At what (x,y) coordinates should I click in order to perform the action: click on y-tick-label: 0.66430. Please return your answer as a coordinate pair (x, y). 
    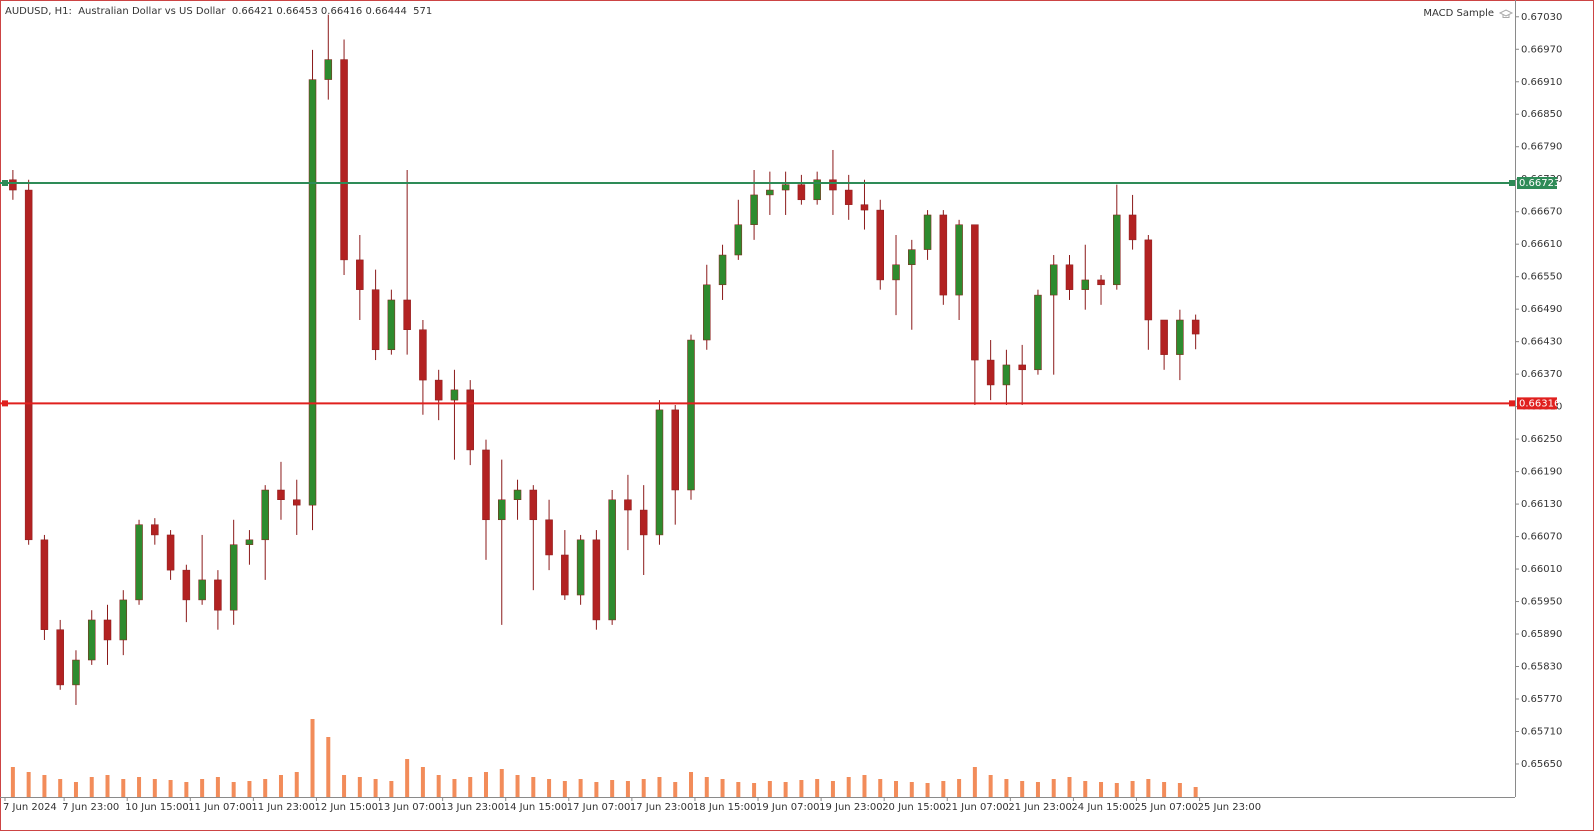
    Looking at the image, I should click on (1541, 342).